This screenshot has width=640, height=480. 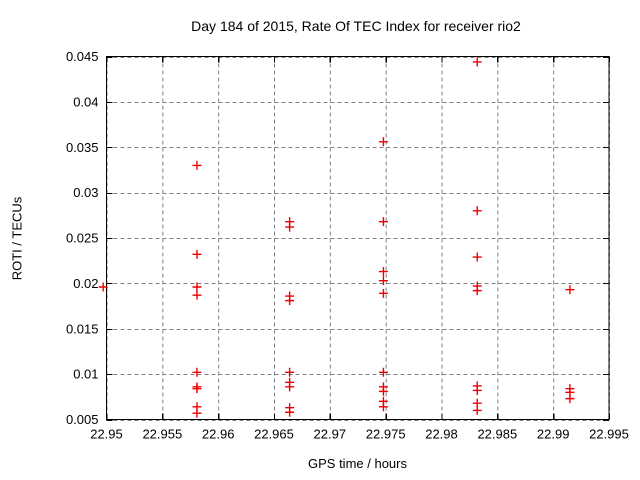 What do you see at coordinates (85, 283) in the screenshot?
I see `y-tick-label: 0.02` at bounding box center [85, 283].